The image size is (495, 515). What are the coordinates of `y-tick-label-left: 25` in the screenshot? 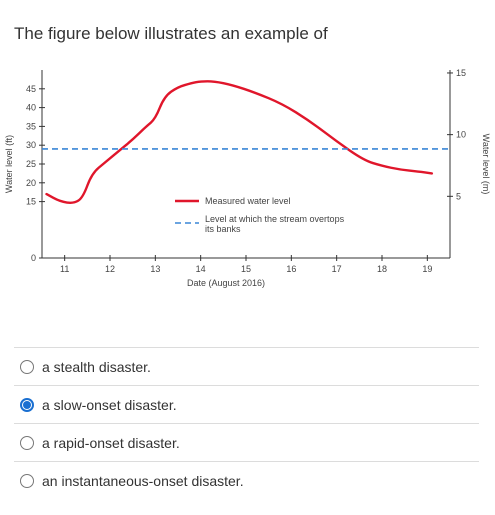 It's located at (31, 164).